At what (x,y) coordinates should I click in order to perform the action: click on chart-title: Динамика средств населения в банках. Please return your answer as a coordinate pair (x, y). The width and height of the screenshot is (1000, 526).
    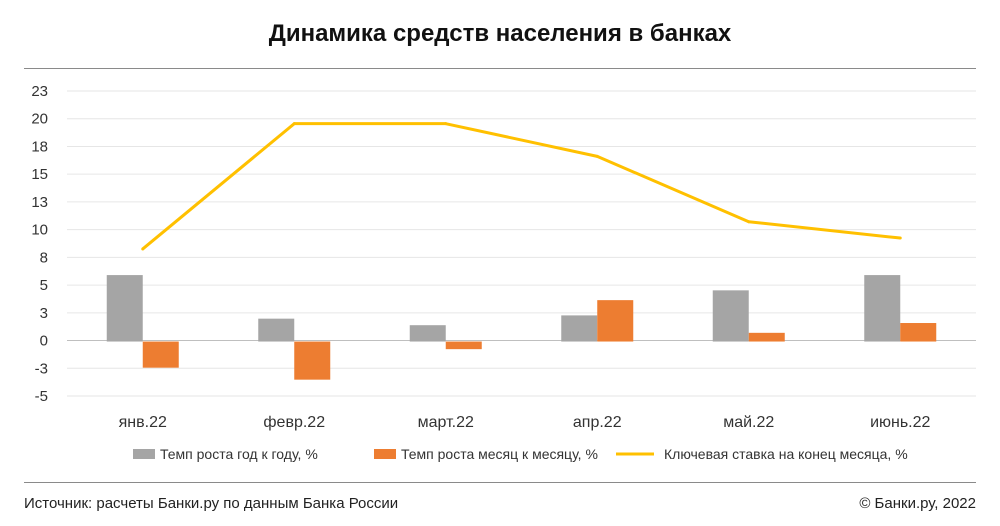
    Looking at the image, I should click on (500, 33).